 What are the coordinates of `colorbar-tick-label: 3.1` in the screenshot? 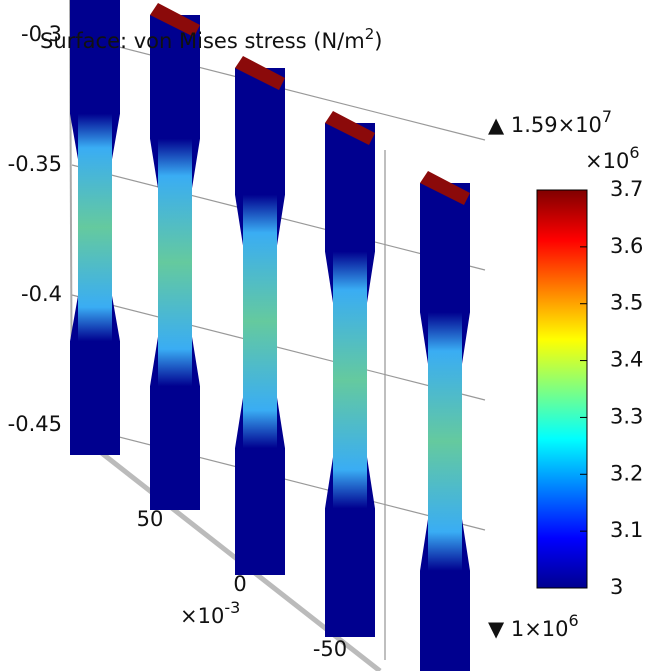 It's located at (626, 530).